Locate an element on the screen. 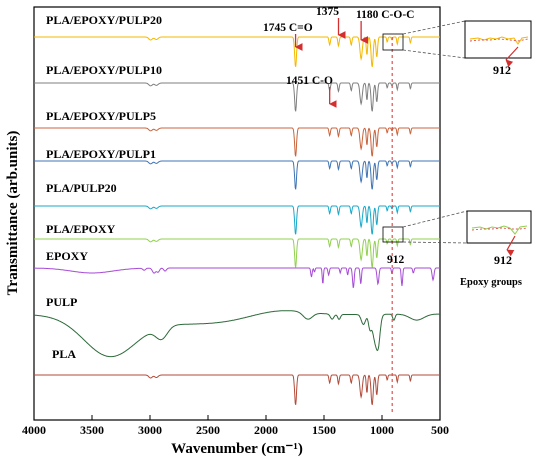 This screenshot has width=550, height=462. x-tick-layer: 4000 3500 3000 2500 2000 1500 1000 500 is located at coordinates (235, 426).